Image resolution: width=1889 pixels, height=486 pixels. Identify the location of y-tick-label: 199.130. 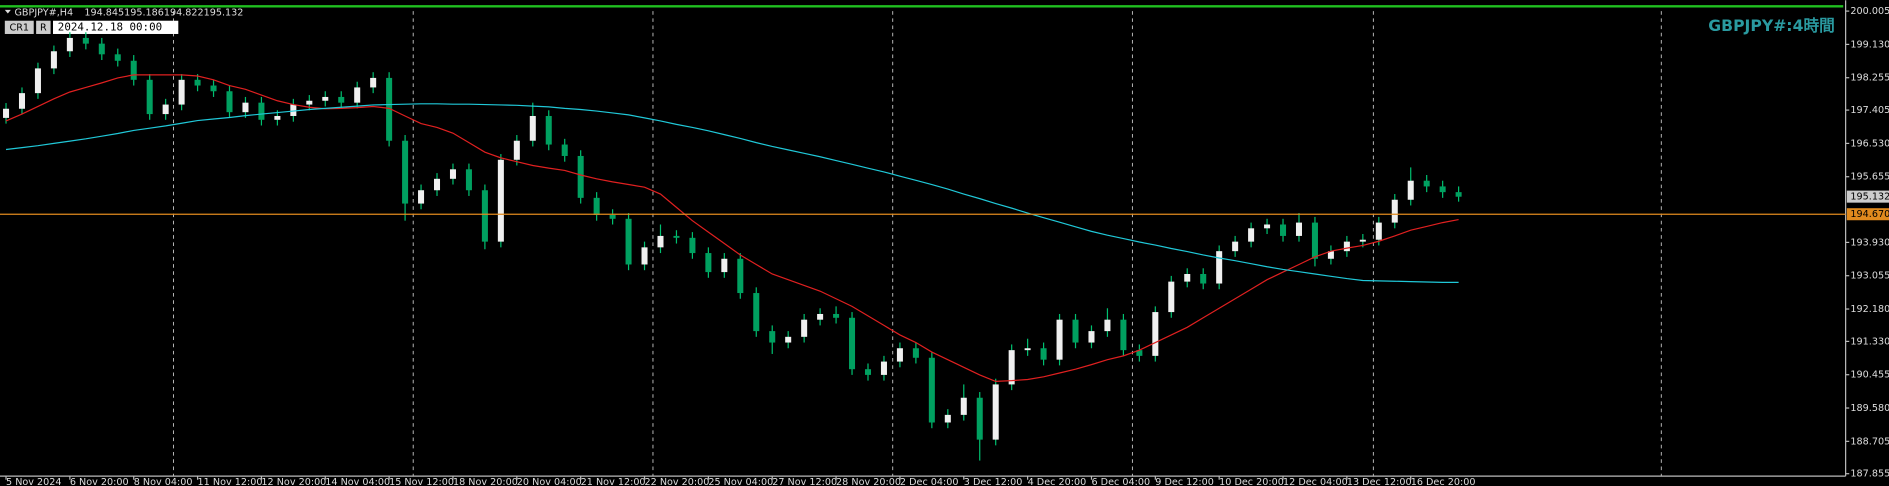
(1869, 44).